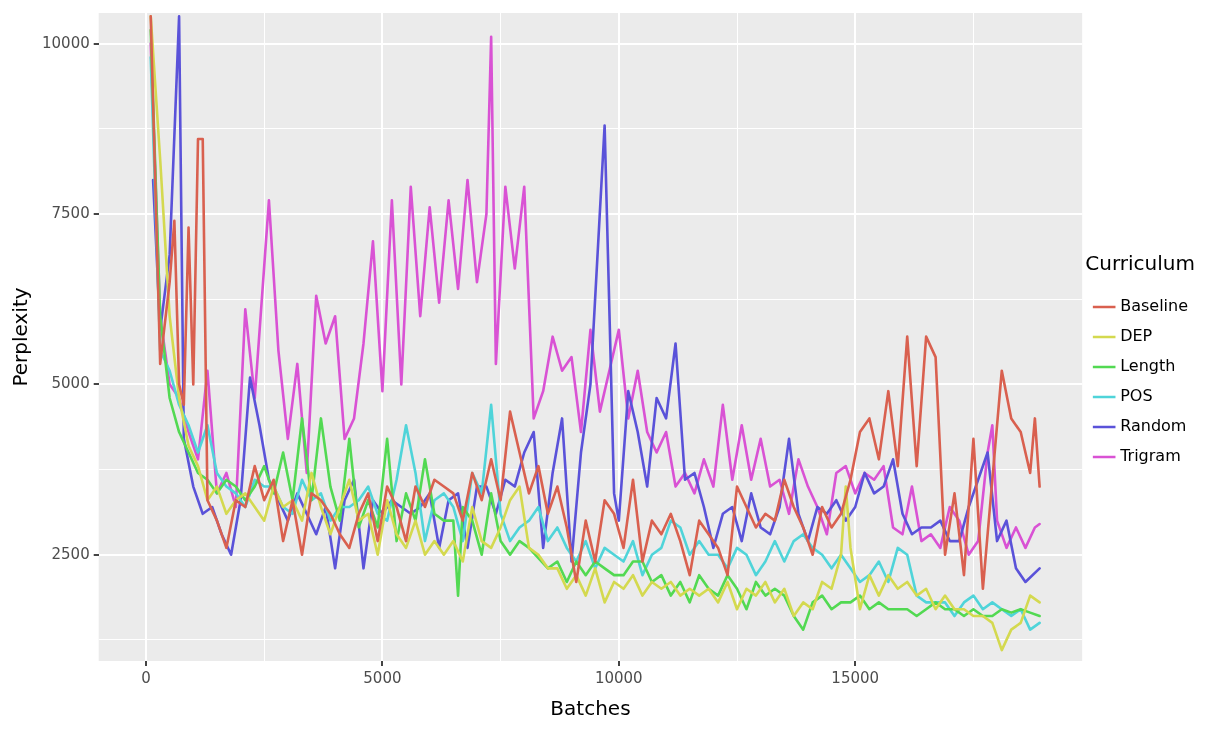 The width and height of the screenshot is (1206, 730). What do you see at coordinates (70, 553) in the screenshot?
I see `y-tick-label: 2500` at bounding box center [70, 553].